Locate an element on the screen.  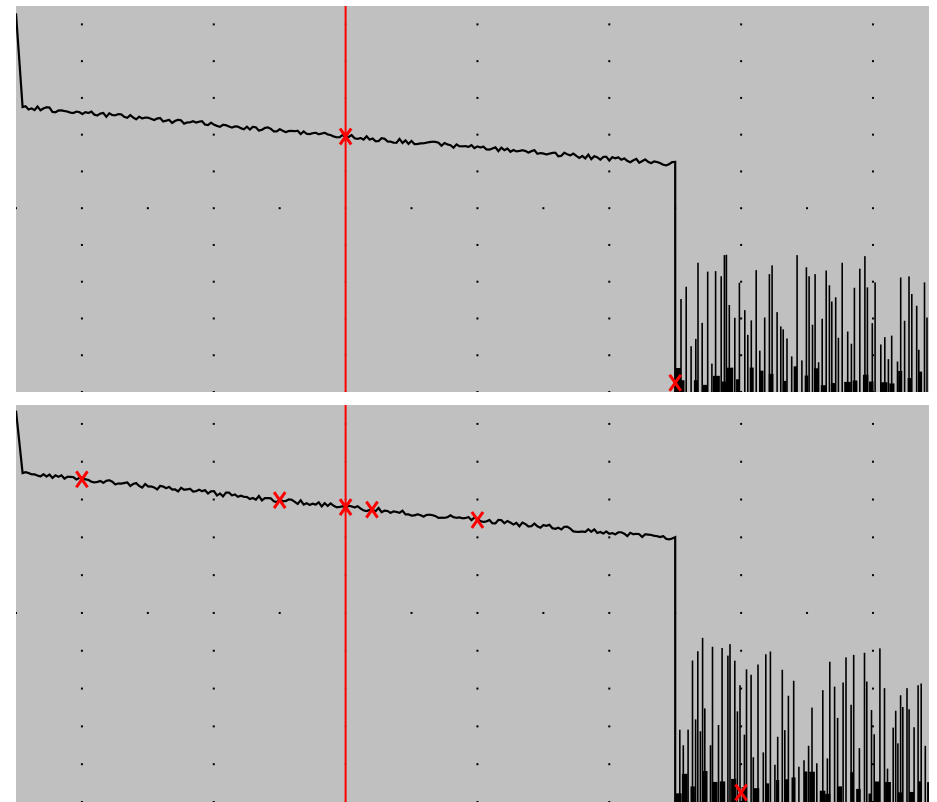
noise-spike is located at coordinates (800, 719).